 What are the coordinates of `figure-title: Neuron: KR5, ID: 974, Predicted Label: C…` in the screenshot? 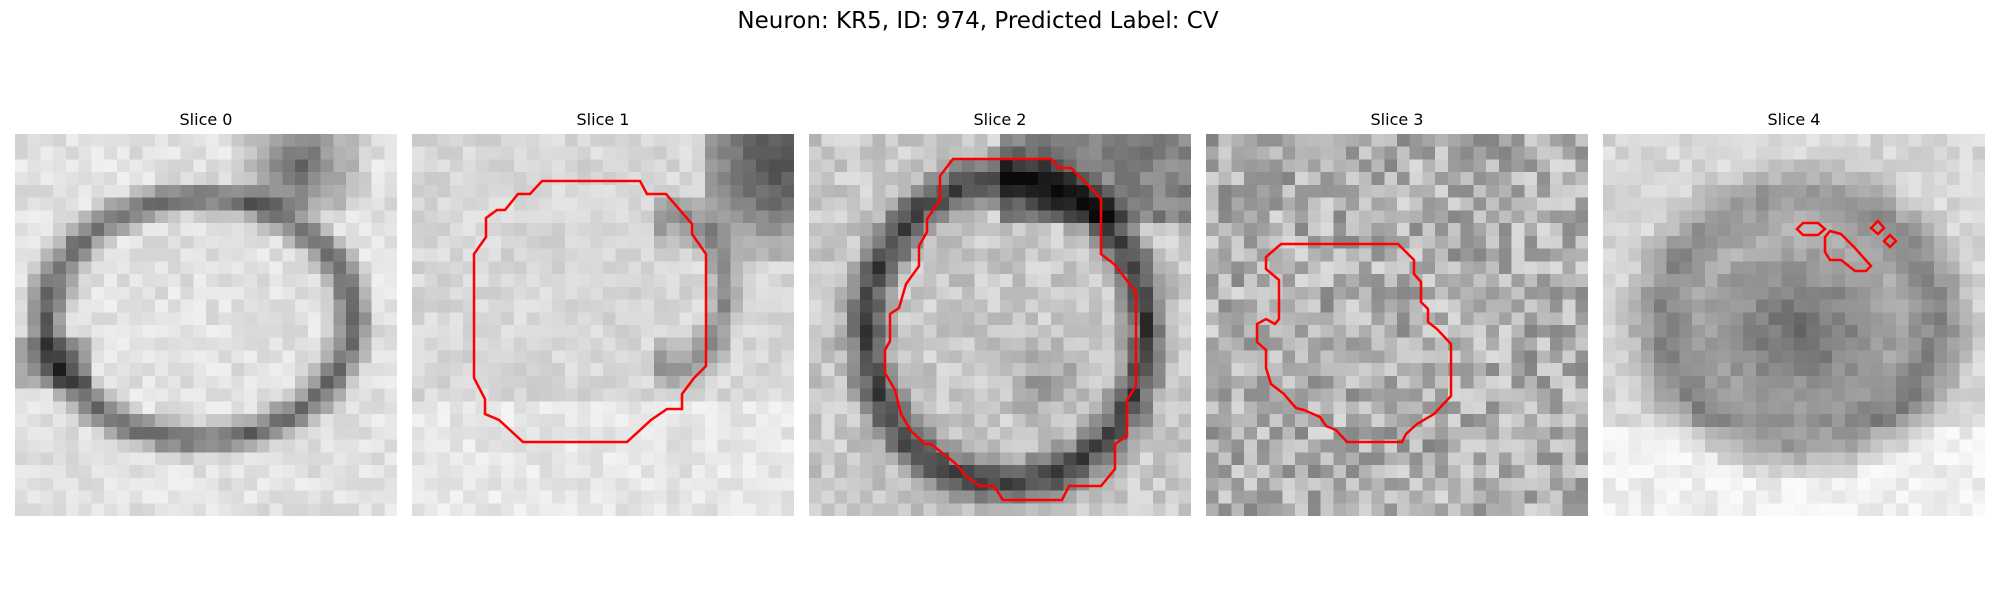 It's located at (978, 21).